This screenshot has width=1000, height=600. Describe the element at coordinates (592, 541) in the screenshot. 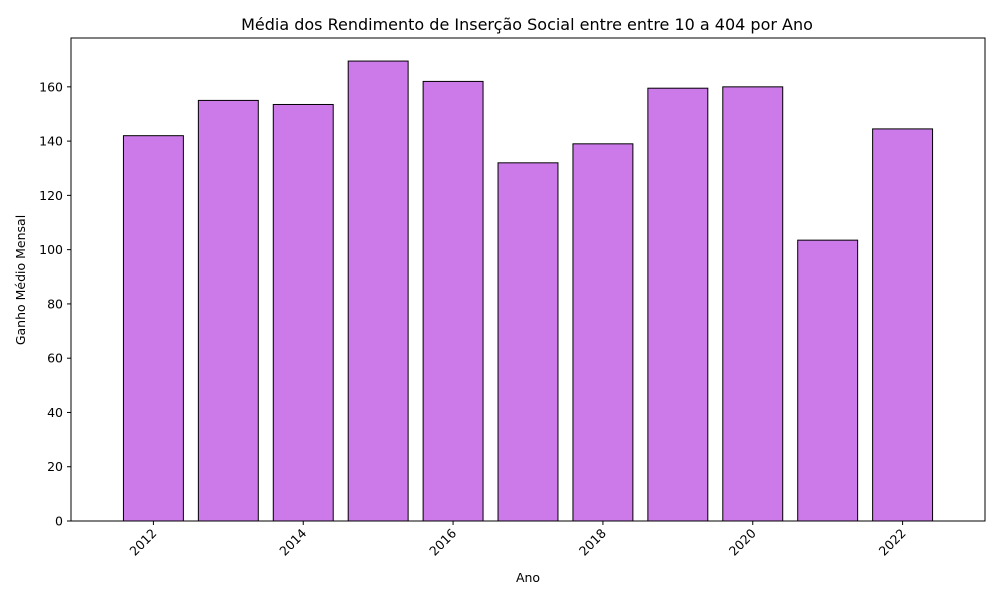

I see `x-tick-label: 2018` at that location.